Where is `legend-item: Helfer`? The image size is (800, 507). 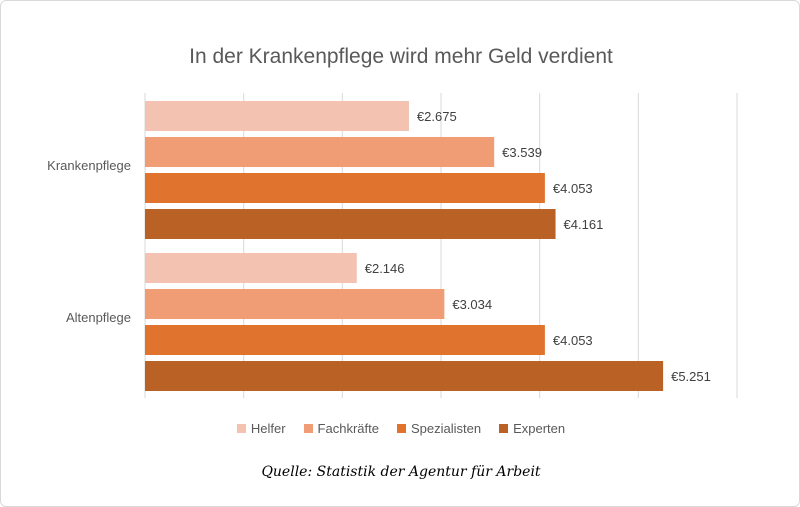 legend-item: Helfer is located at coordinates (261, 428).